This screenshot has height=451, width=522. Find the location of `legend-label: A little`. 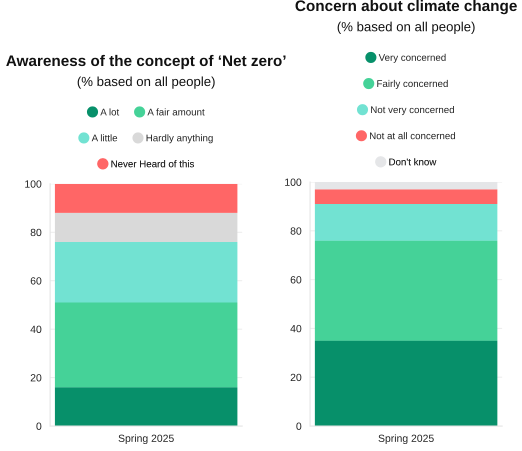

legend-label: A little is located at coordinates (105, 138).